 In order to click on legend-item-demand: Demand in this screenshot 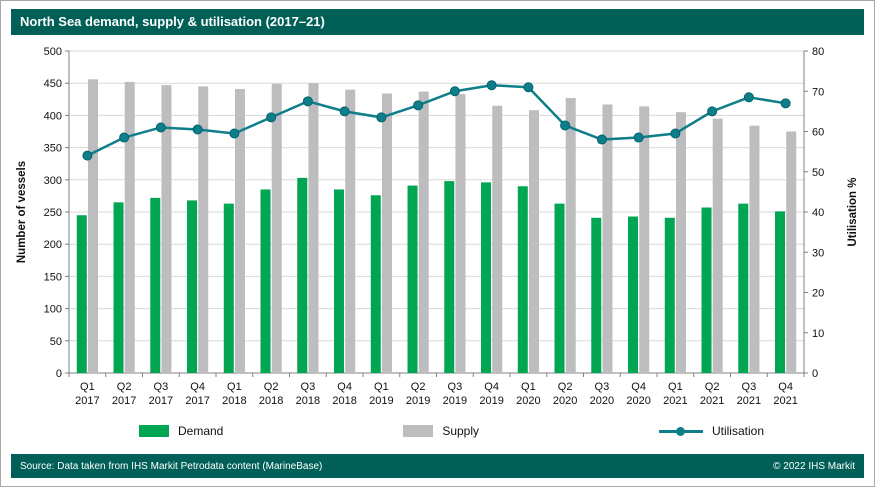, I will do `click(181, 431)`.